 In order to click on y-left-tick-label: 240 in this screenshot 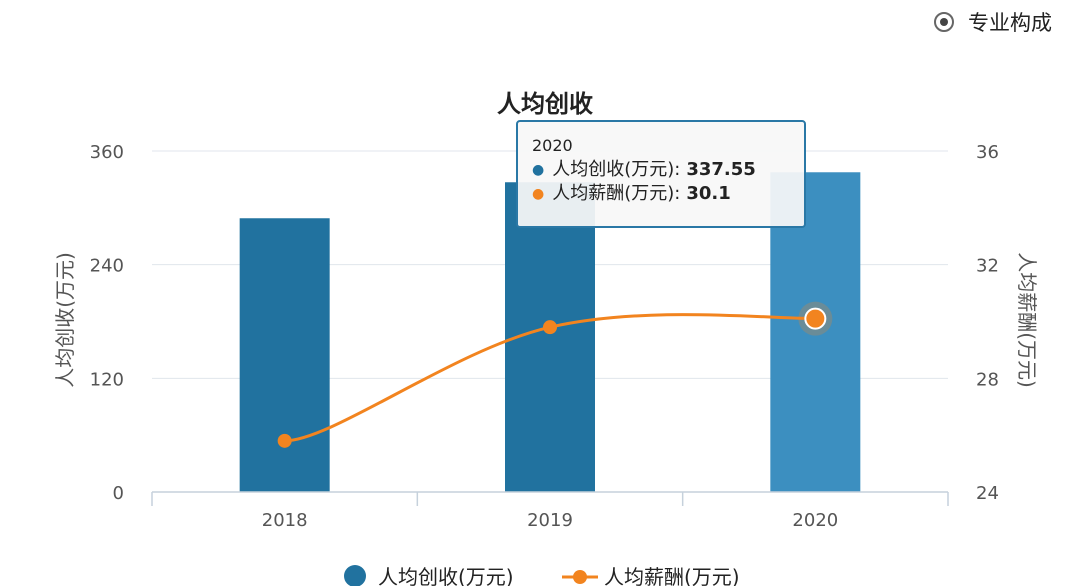, I will do `click(107, 266)`.